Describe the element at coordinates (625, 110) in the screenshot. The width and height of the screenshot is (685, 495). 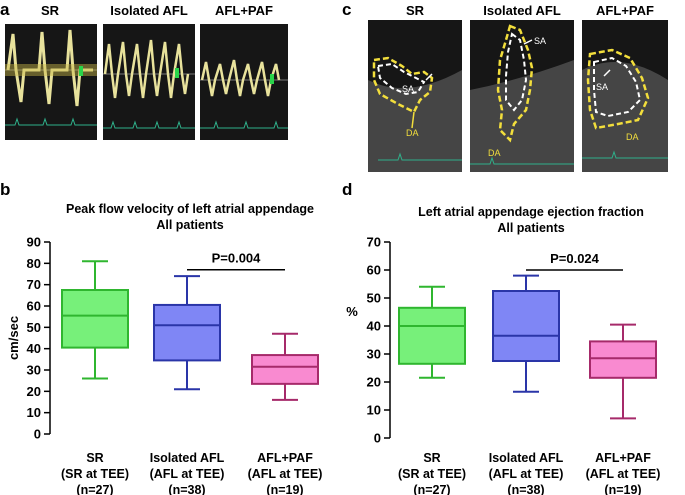
I see `echo-contour-afl-paf: SA DA` at that location.